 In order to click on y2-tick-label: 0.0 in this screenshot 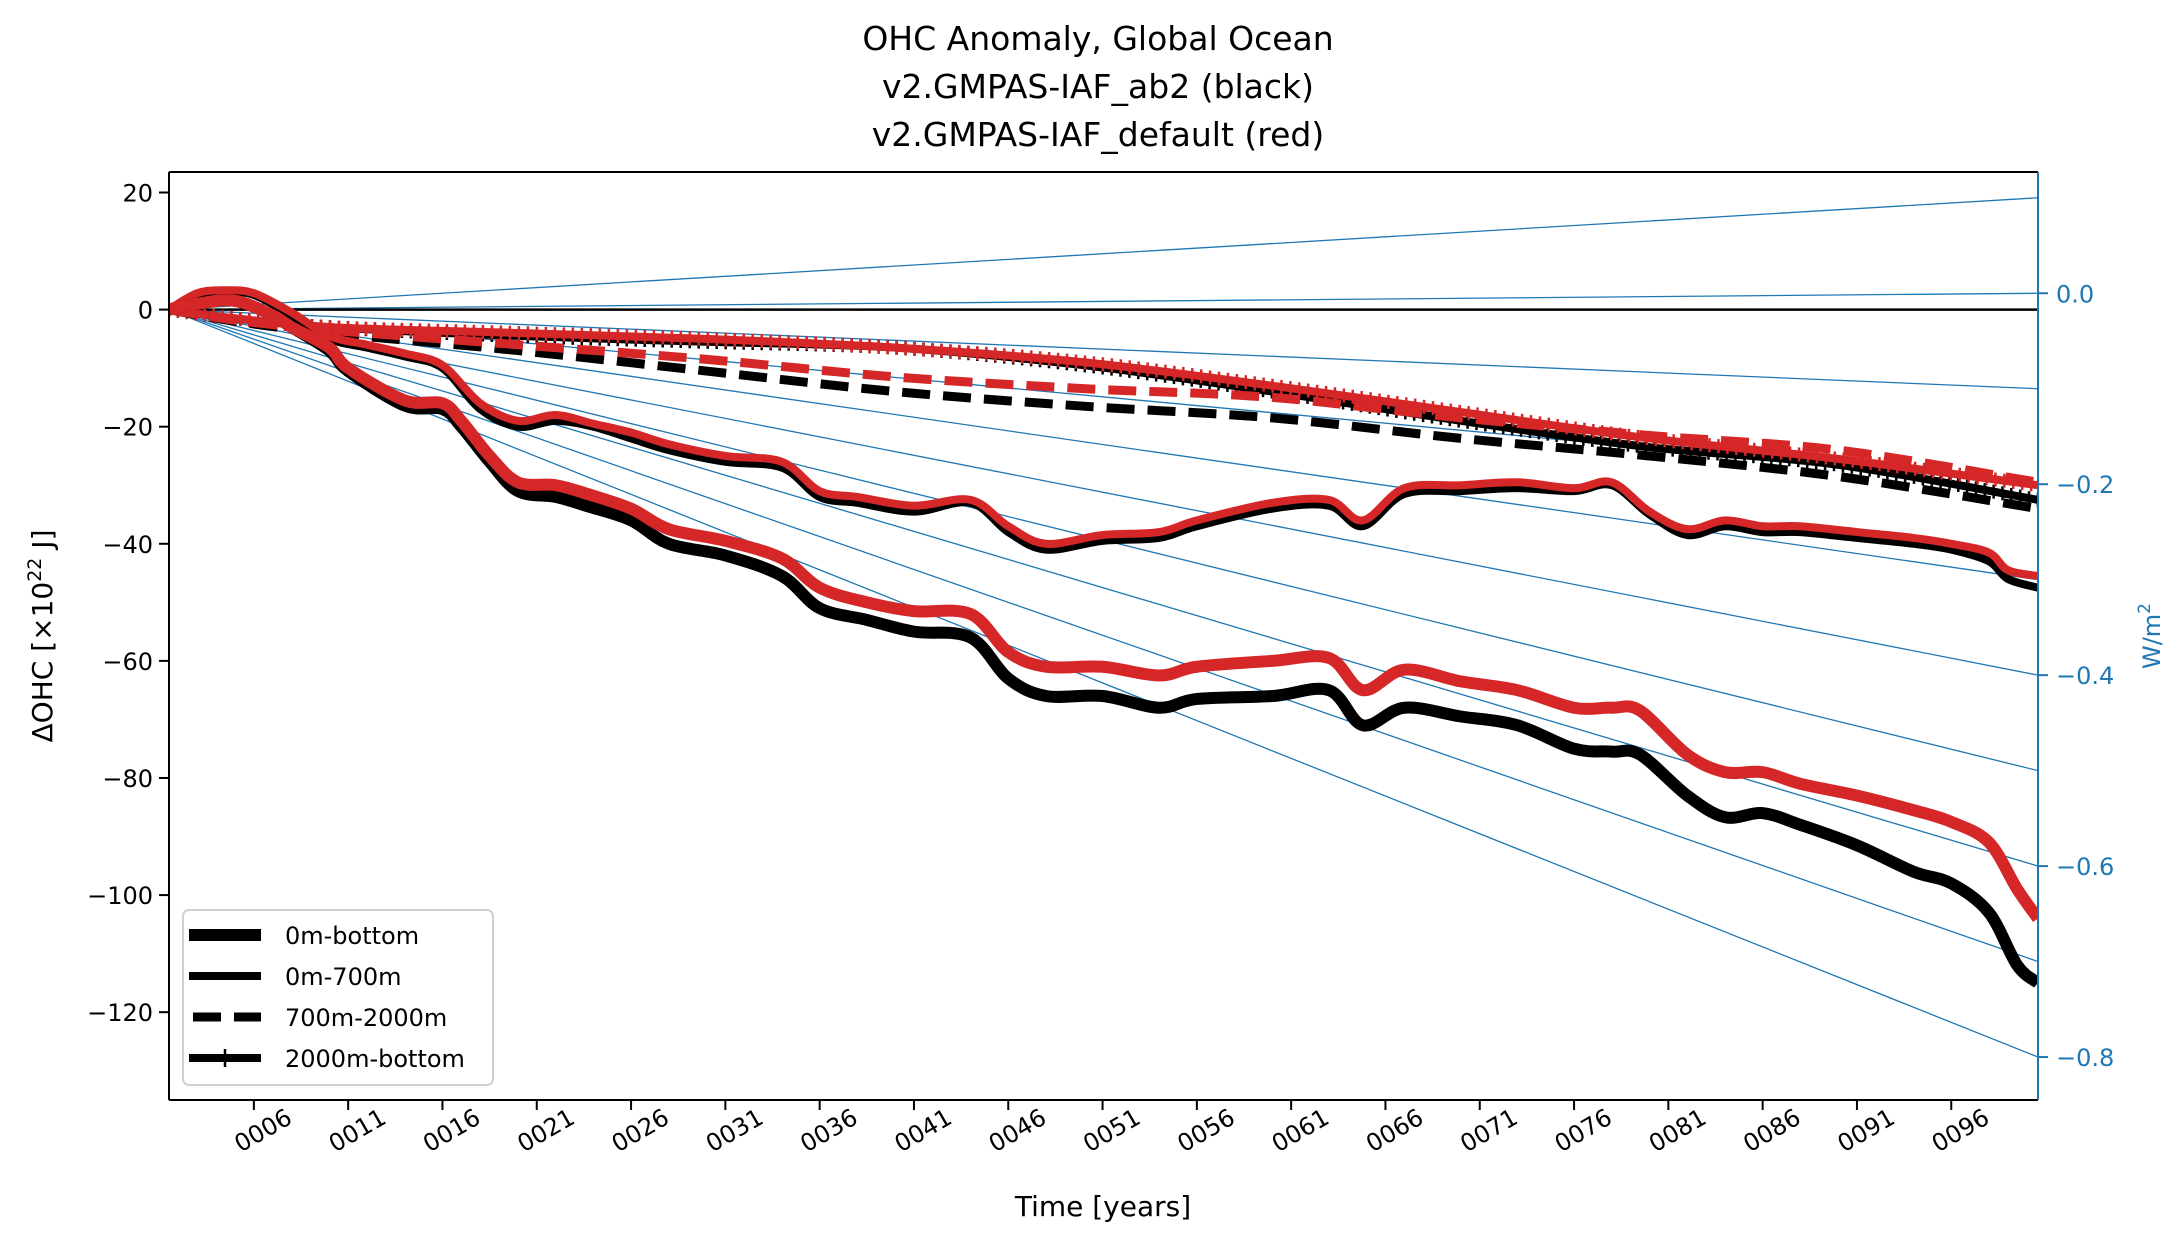, I will do `click(2075, 294)`.